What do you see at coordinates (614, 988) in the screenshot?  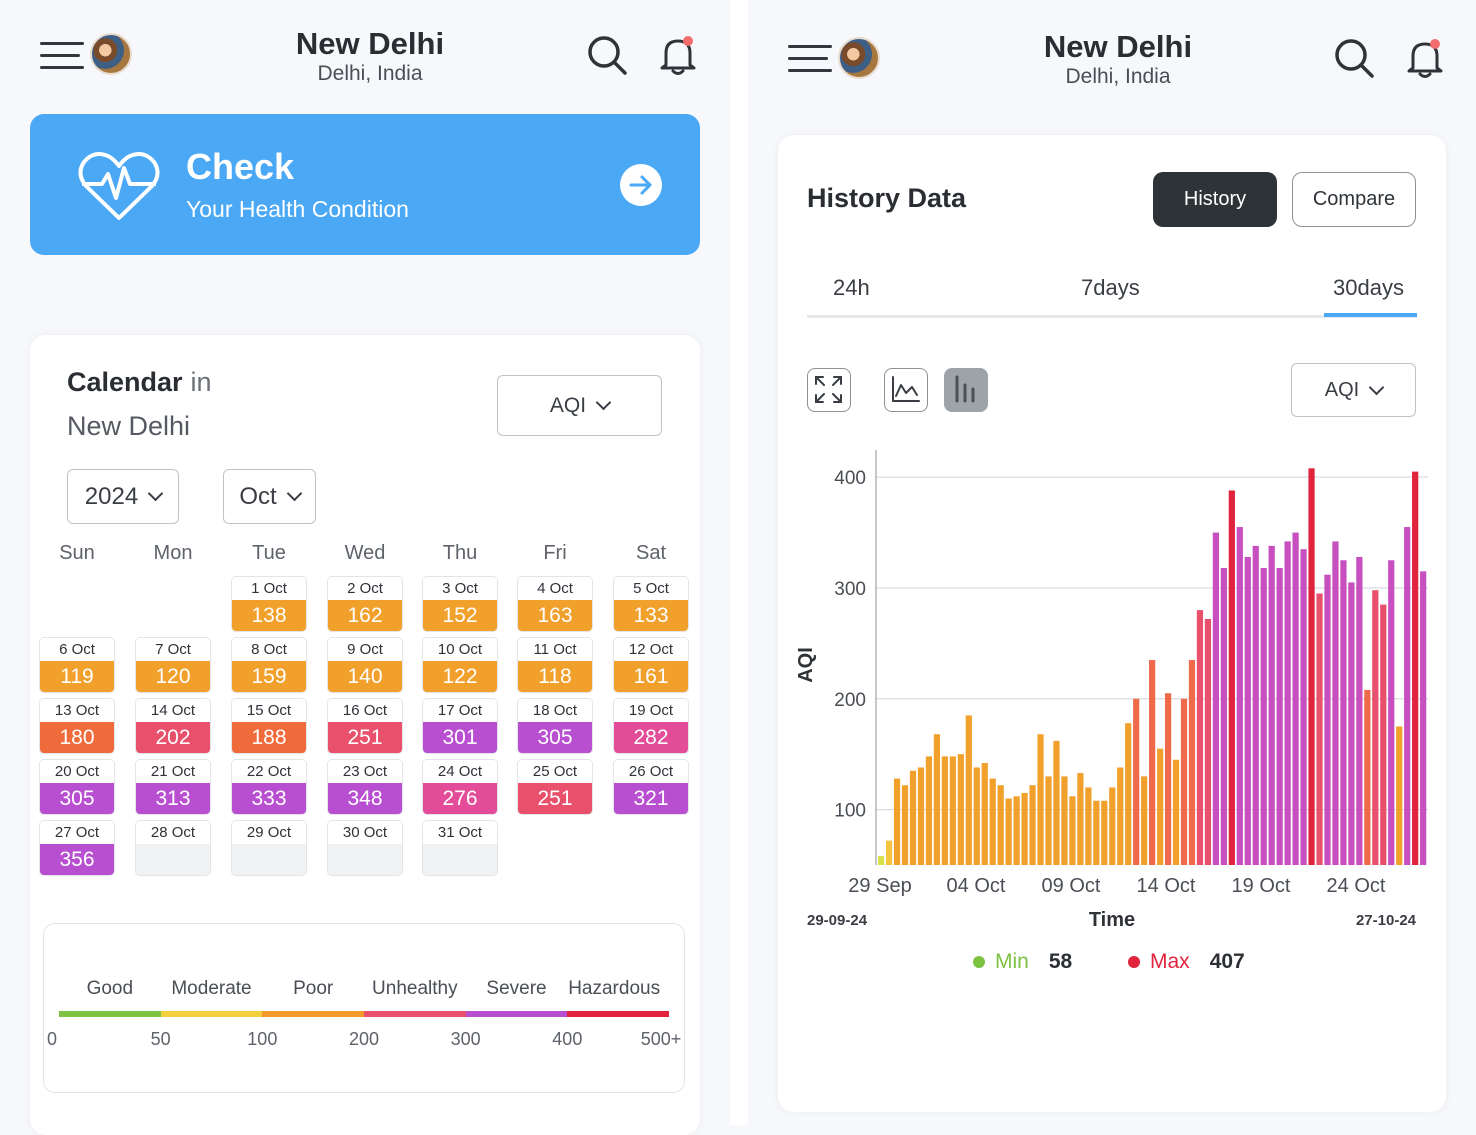 I see `legend-label-hazardous: Hazardous` at bounding box center [614, 988].